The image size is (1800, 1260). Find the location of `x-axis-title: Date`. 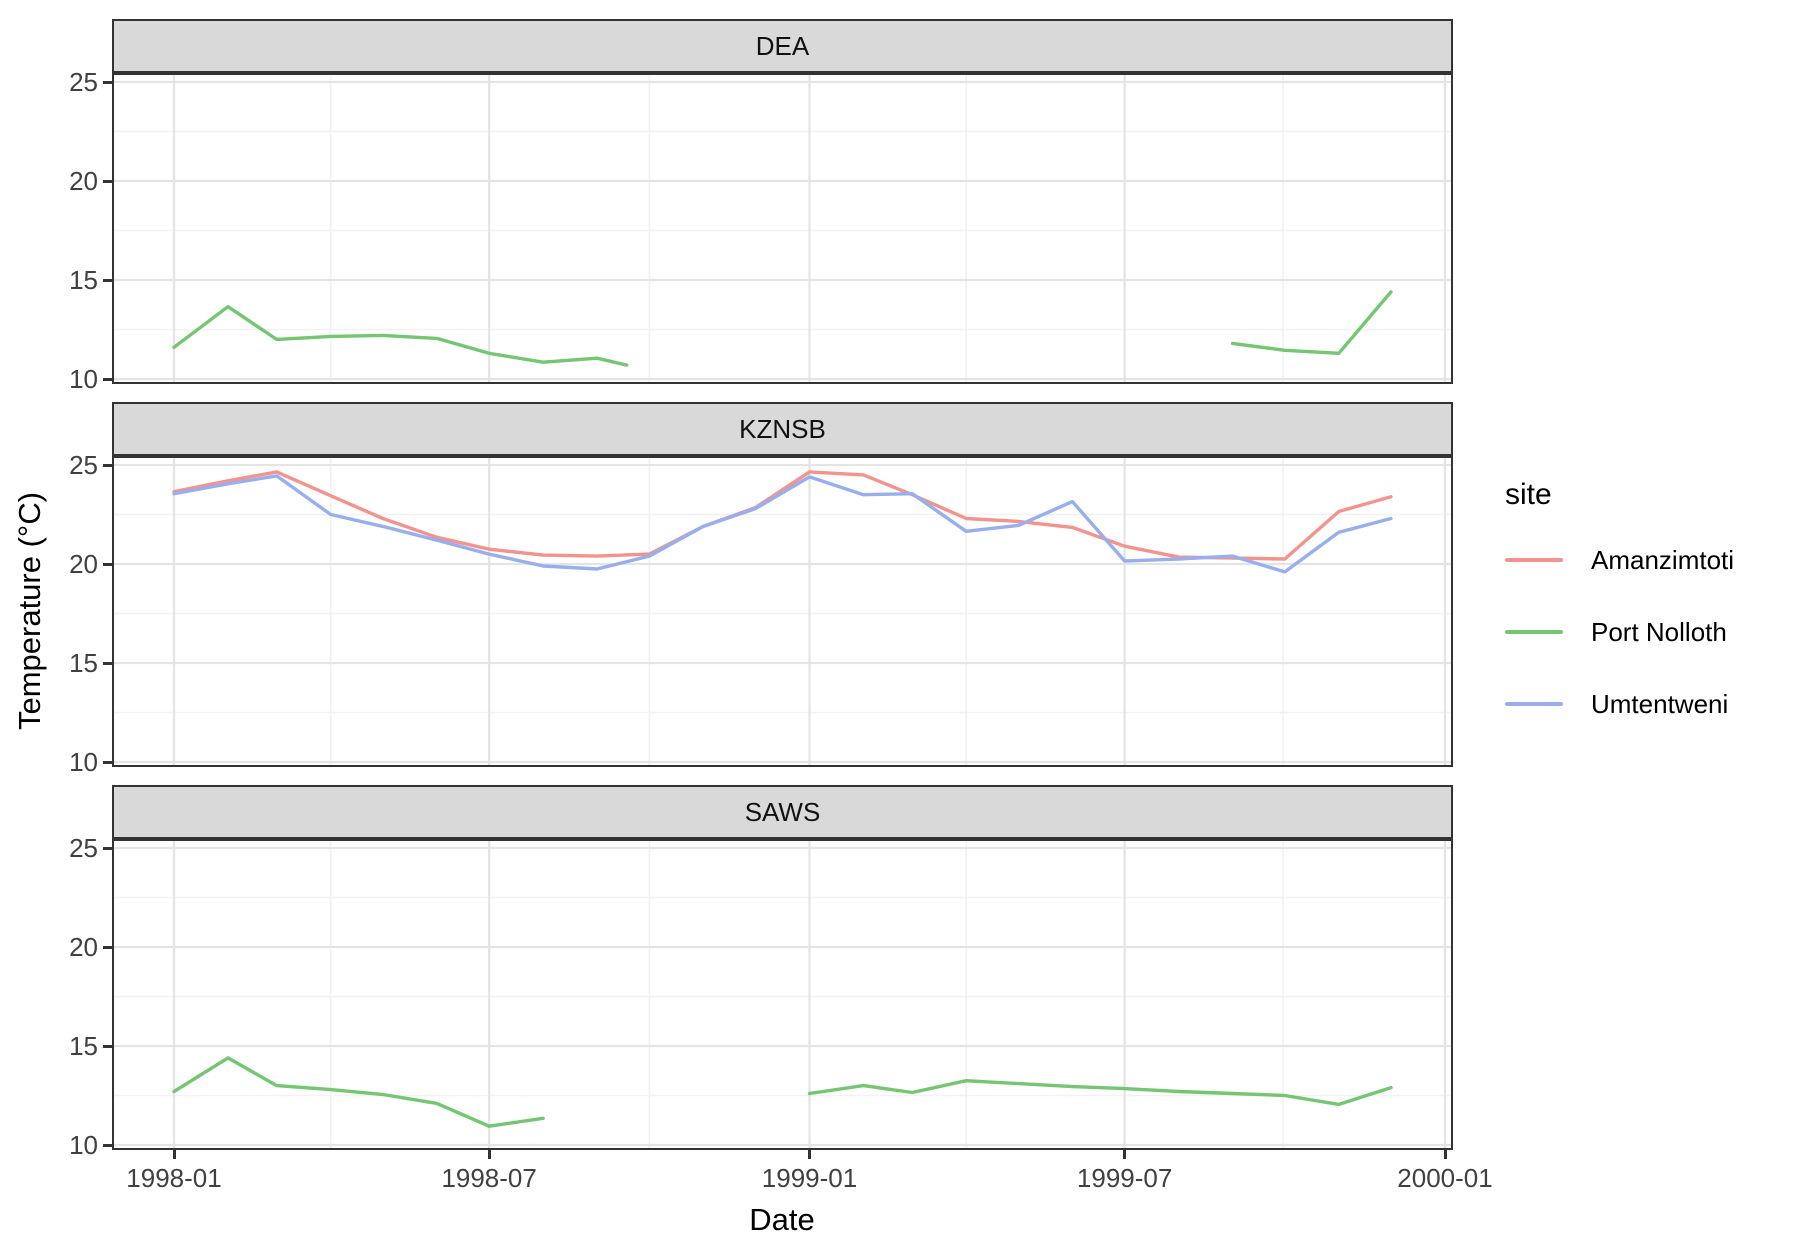

x-axis-title: Date is located at coordinates (782, 1219).